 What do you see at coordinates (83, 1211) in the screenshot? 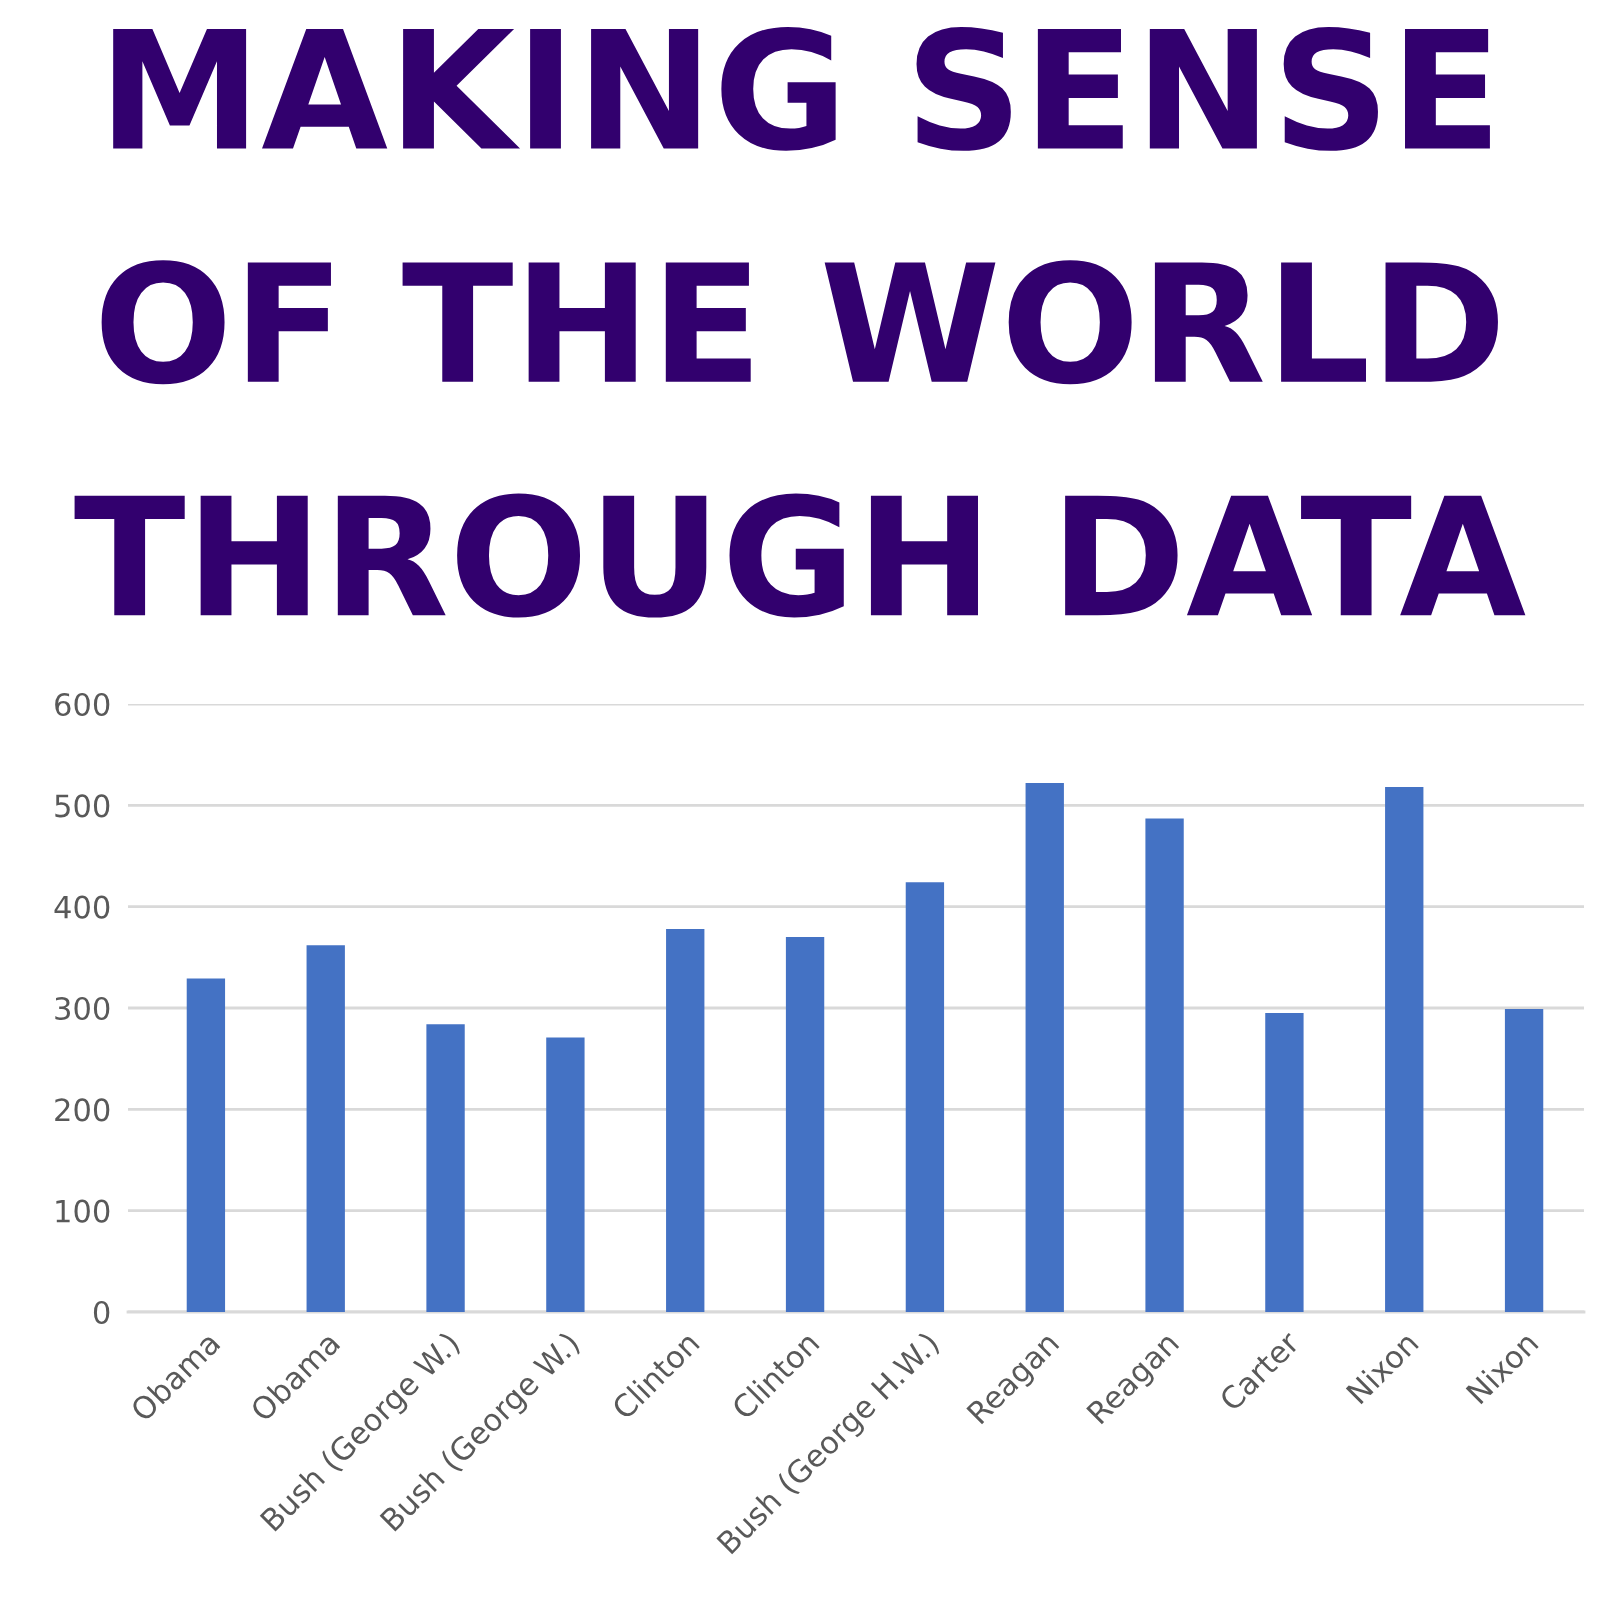
I see `y-tick-label: 100` at bounding box center [83, 1211].